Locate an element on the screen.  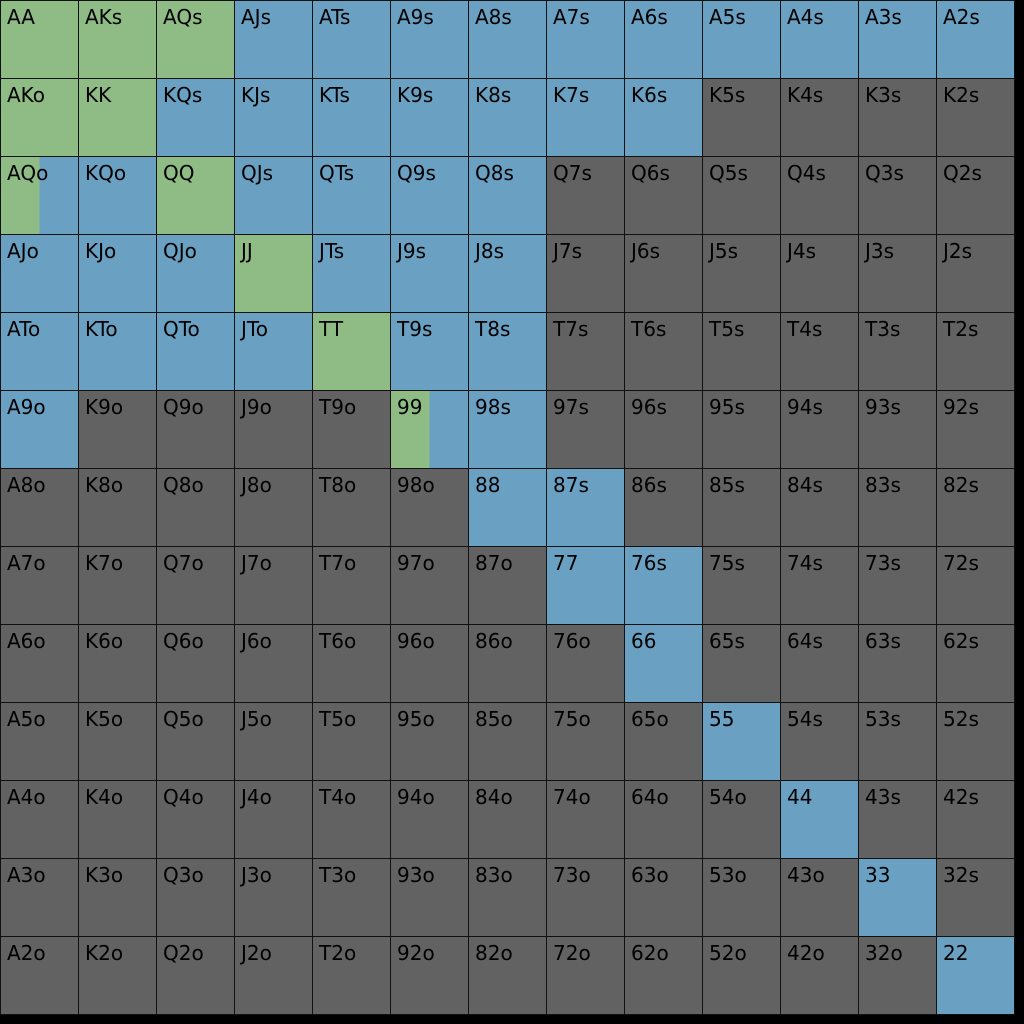
hand-cell-72o: 72o is located at coordinates (585, 975).